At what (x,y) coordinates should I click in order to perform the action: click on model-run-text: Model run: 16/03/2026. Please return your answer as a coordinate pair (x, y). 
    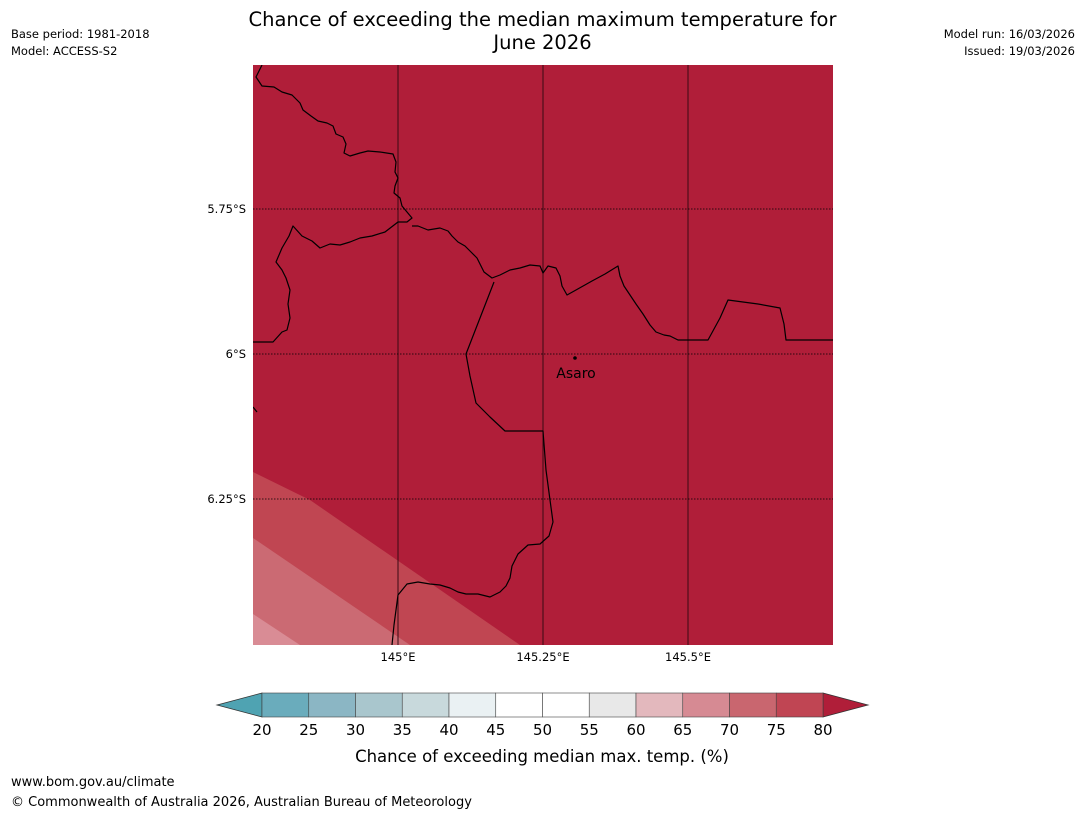
    Looking at the image, I should click on (1009, 34).